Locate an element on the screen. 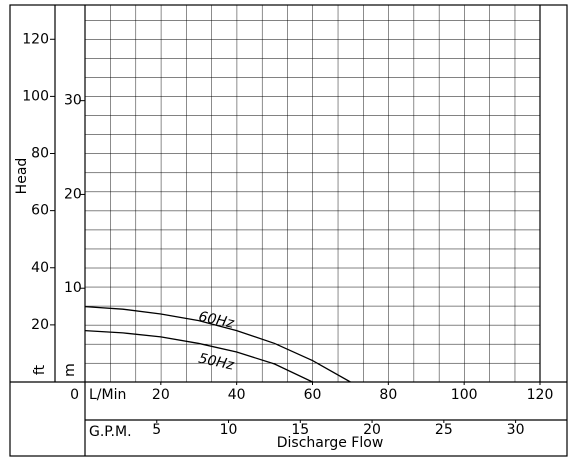 This screenshot has height=460, width=577. x2-unit: G.P.M. is located at coordinates (110, 432).